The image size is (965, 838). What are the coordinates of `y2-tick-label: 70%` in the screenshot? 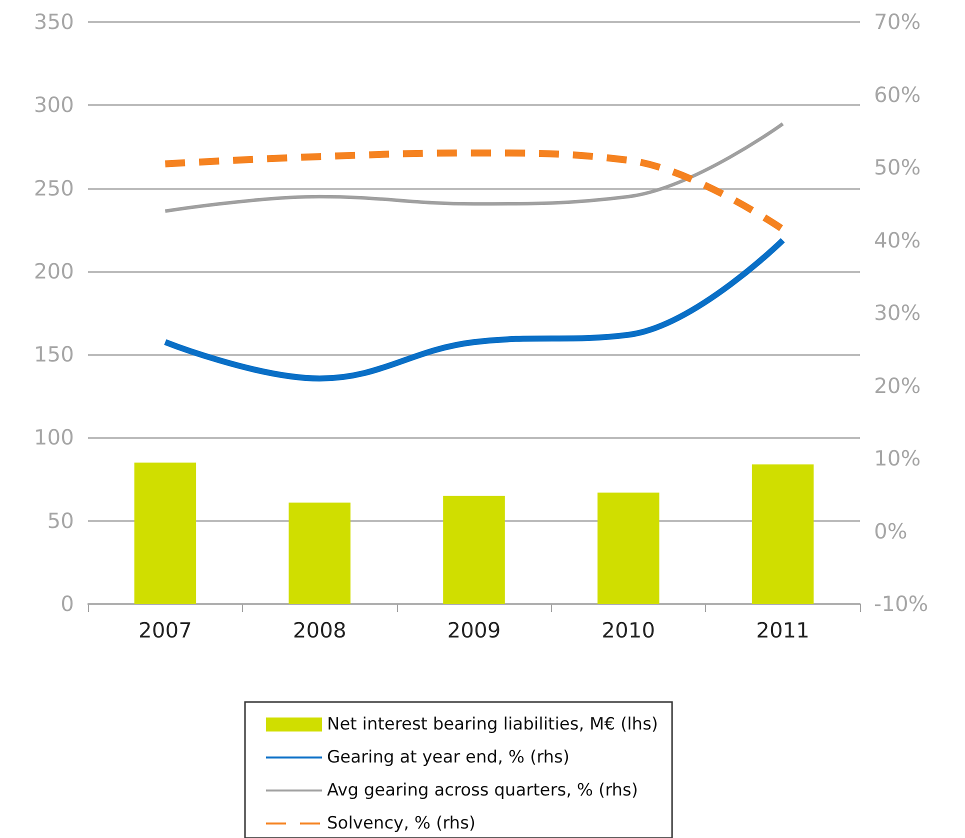 It's located at (897, 22).